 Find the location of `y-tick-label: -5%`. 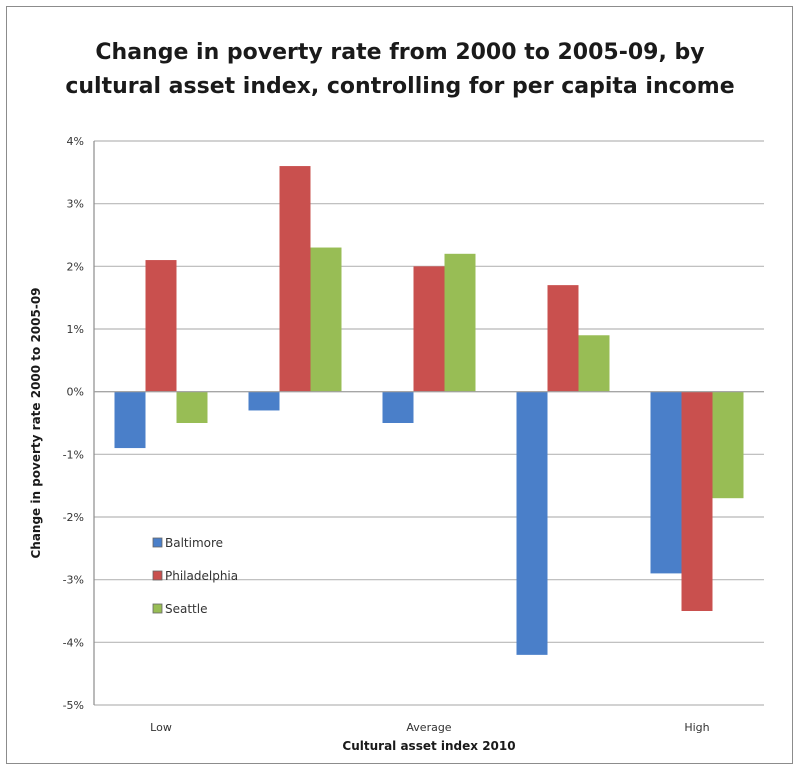

y-tick-label: -5% is located at coordinates (73, 705).